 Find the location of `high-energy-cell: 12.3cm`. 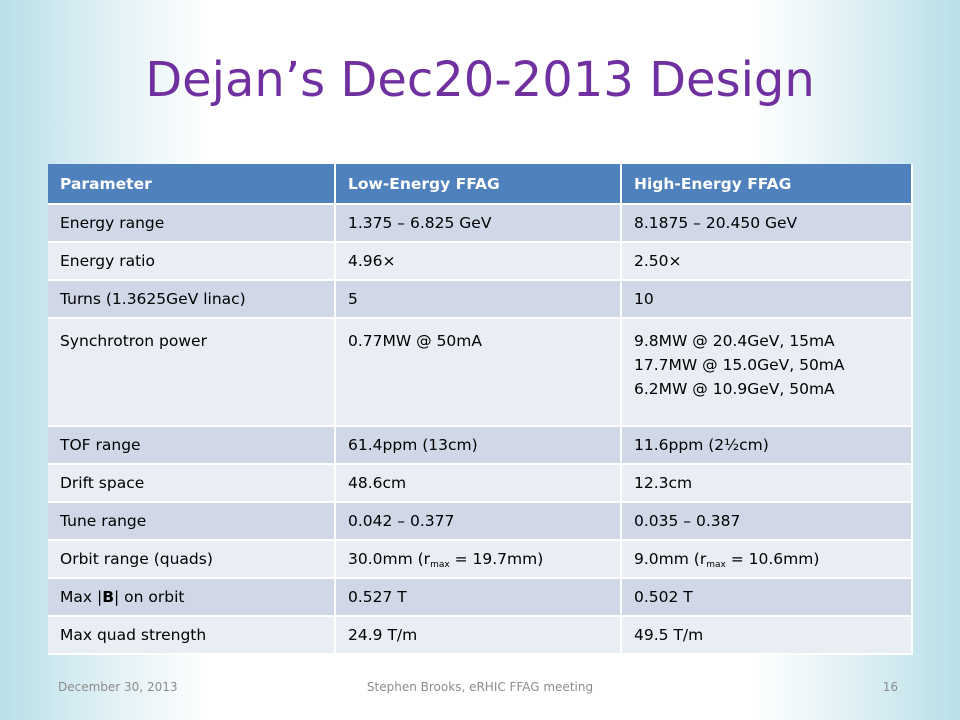

high-energy-cell: 12.3cm is located at coordinates (767, 483).